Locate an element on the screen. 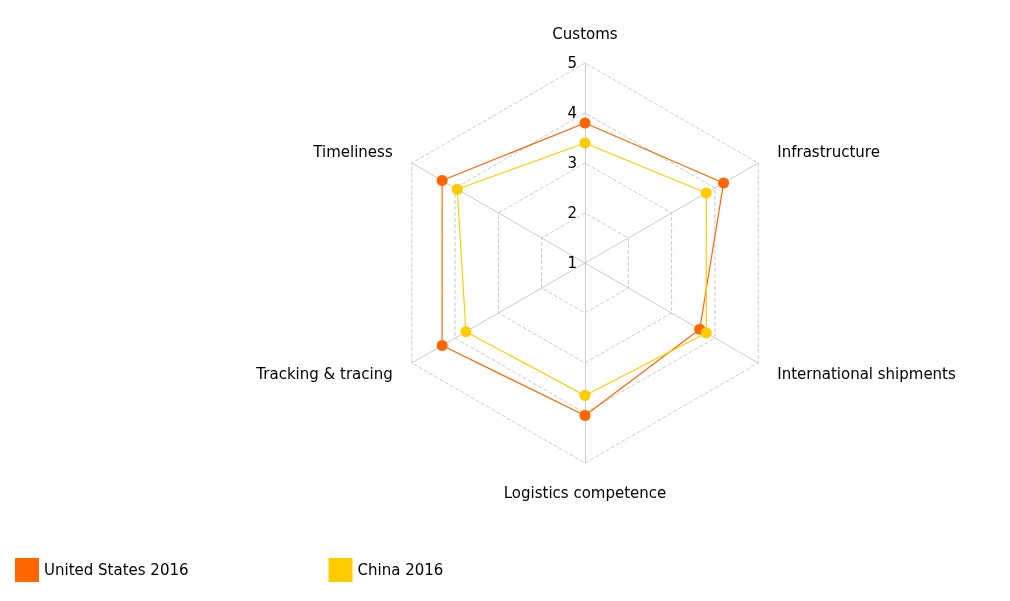 The width and height of the screenshot is (1010, 601). y-tick-label: 3 is located at coordinates (572, 163).